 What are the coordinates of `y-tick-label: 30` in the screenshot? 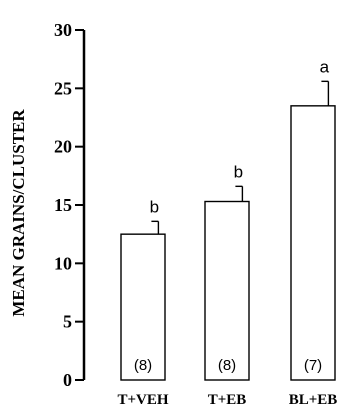 It's located at (63, 30).